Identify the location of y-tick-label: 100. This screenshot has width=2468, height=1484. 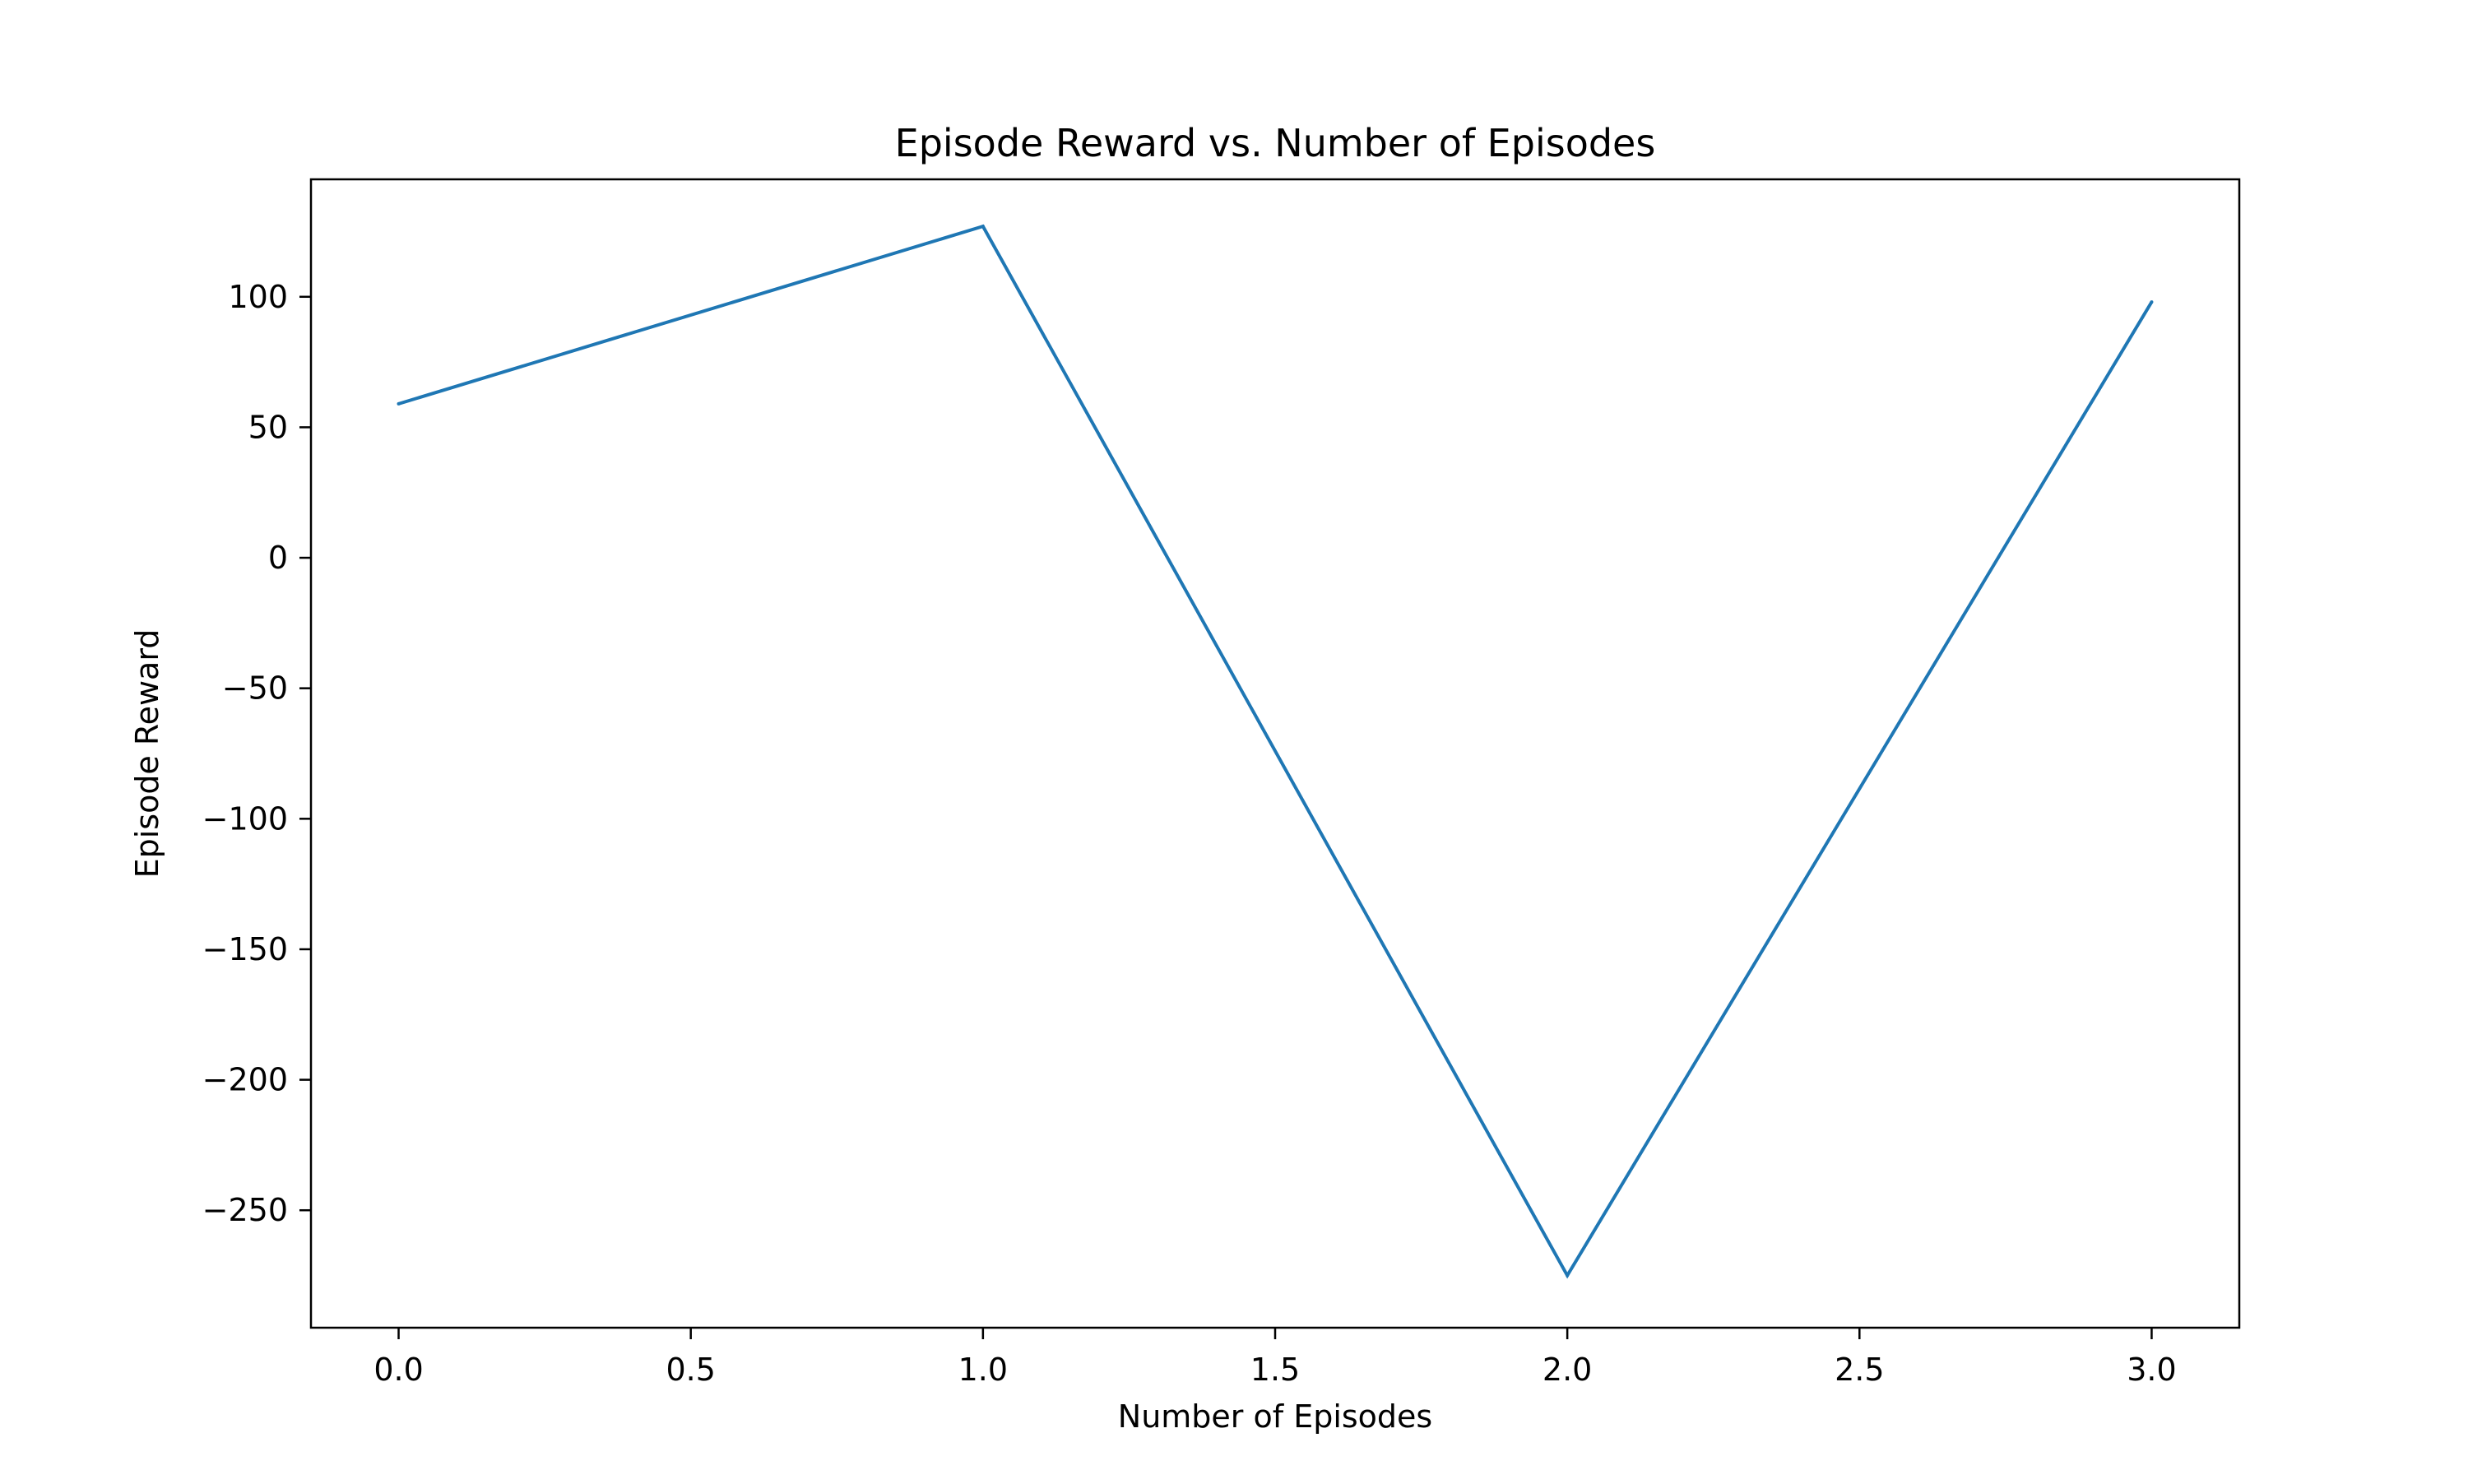
(258, 297).